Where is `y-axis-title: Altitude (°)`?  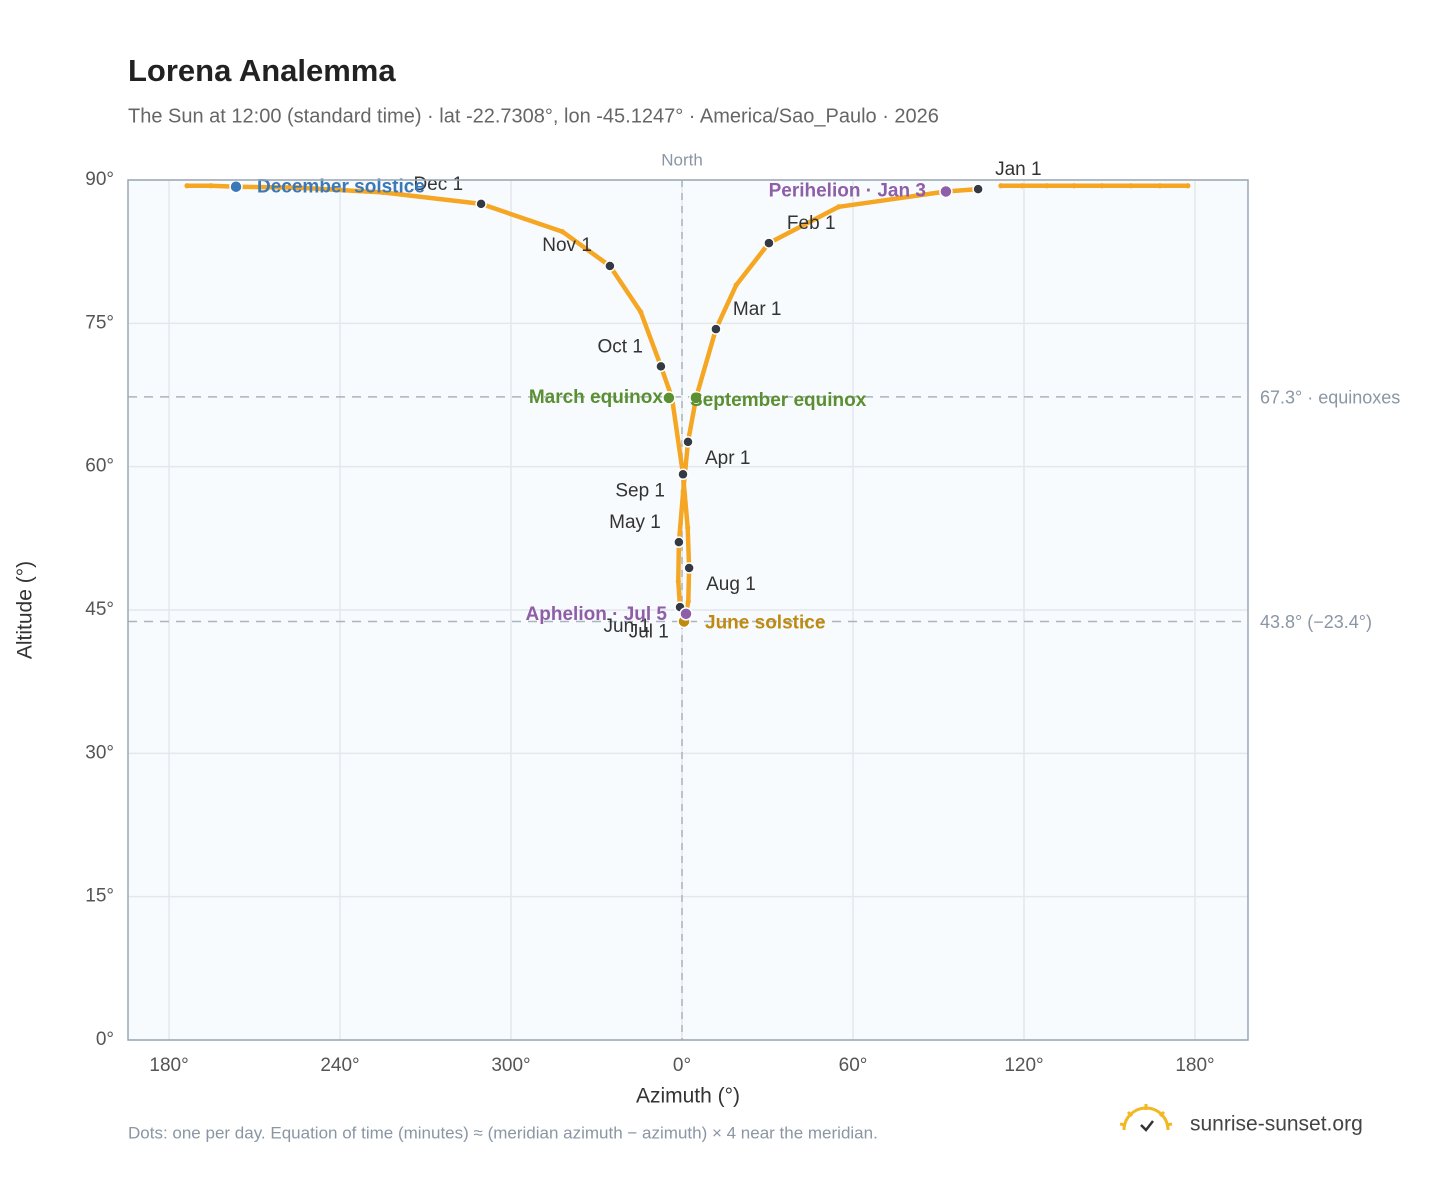
y-axis-title: Altitude (°) is located at coordinates (25, 610).